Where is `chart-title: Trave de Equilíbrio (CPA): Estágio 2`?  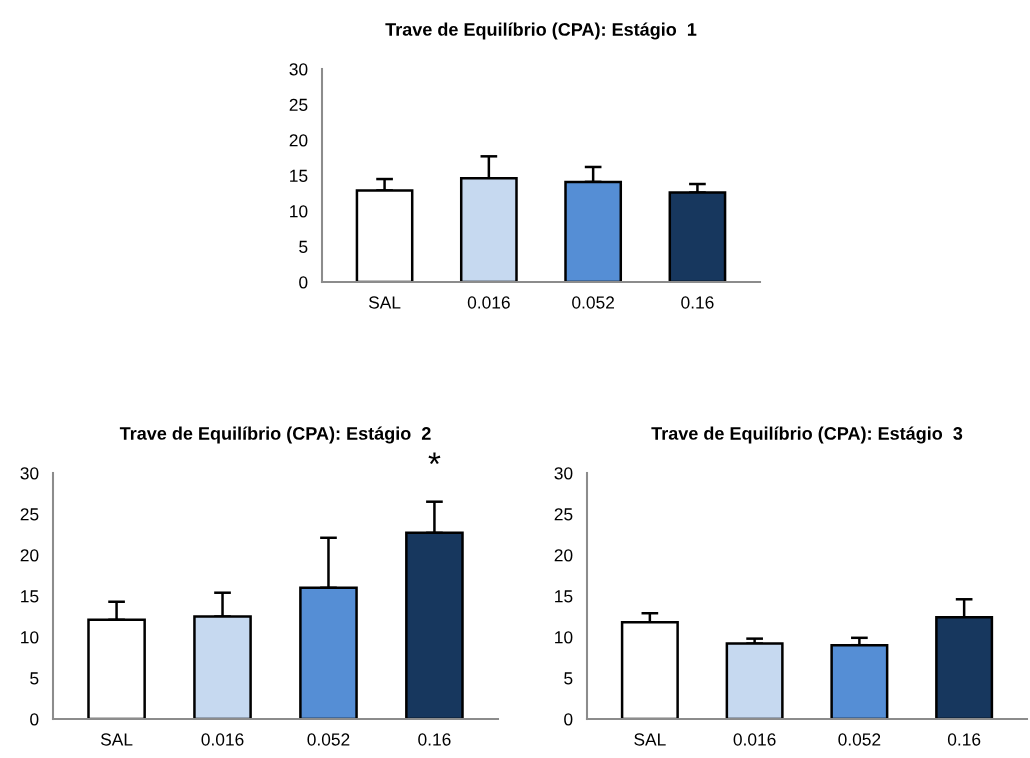 chart-title: Trave de Equilíbrio (CPA): Estágio 2 is located at coordinates (275, 435).